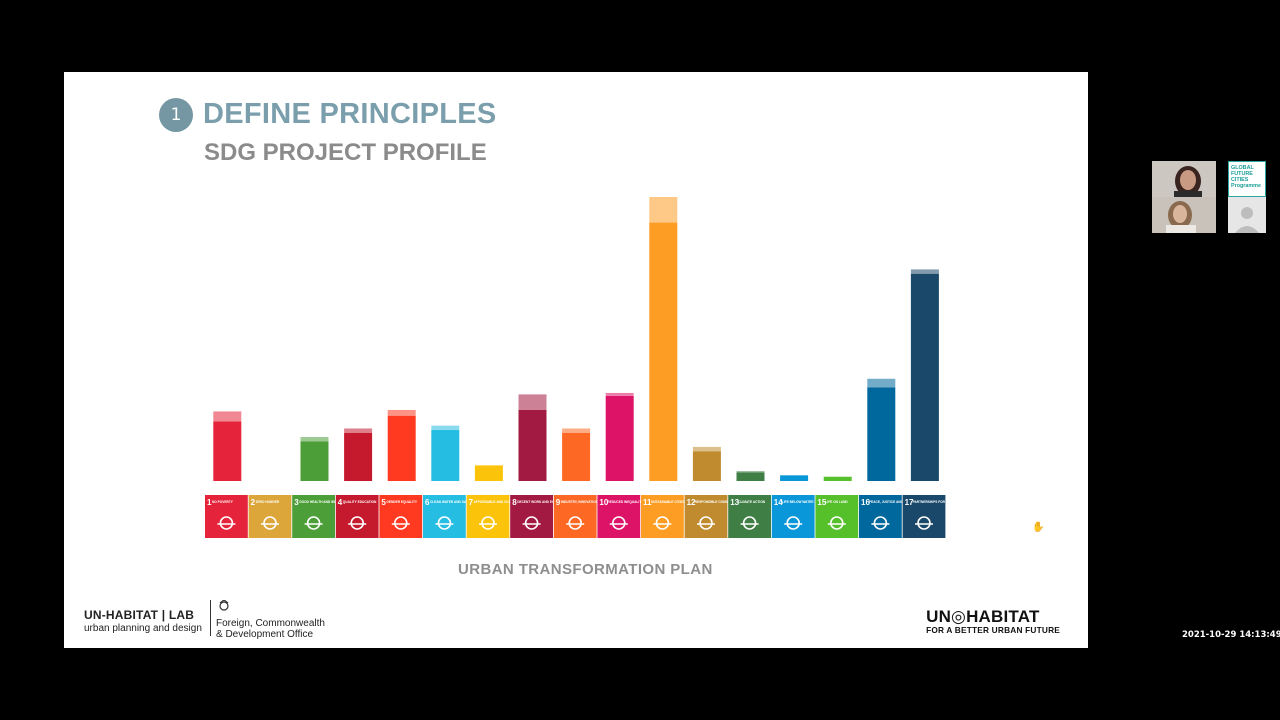  Describe the element at coordinates (550, 502) in the screenshot. I see `sdg-tile-label: DECENT WORK AND ECONOMIC GROWTH` at that location.